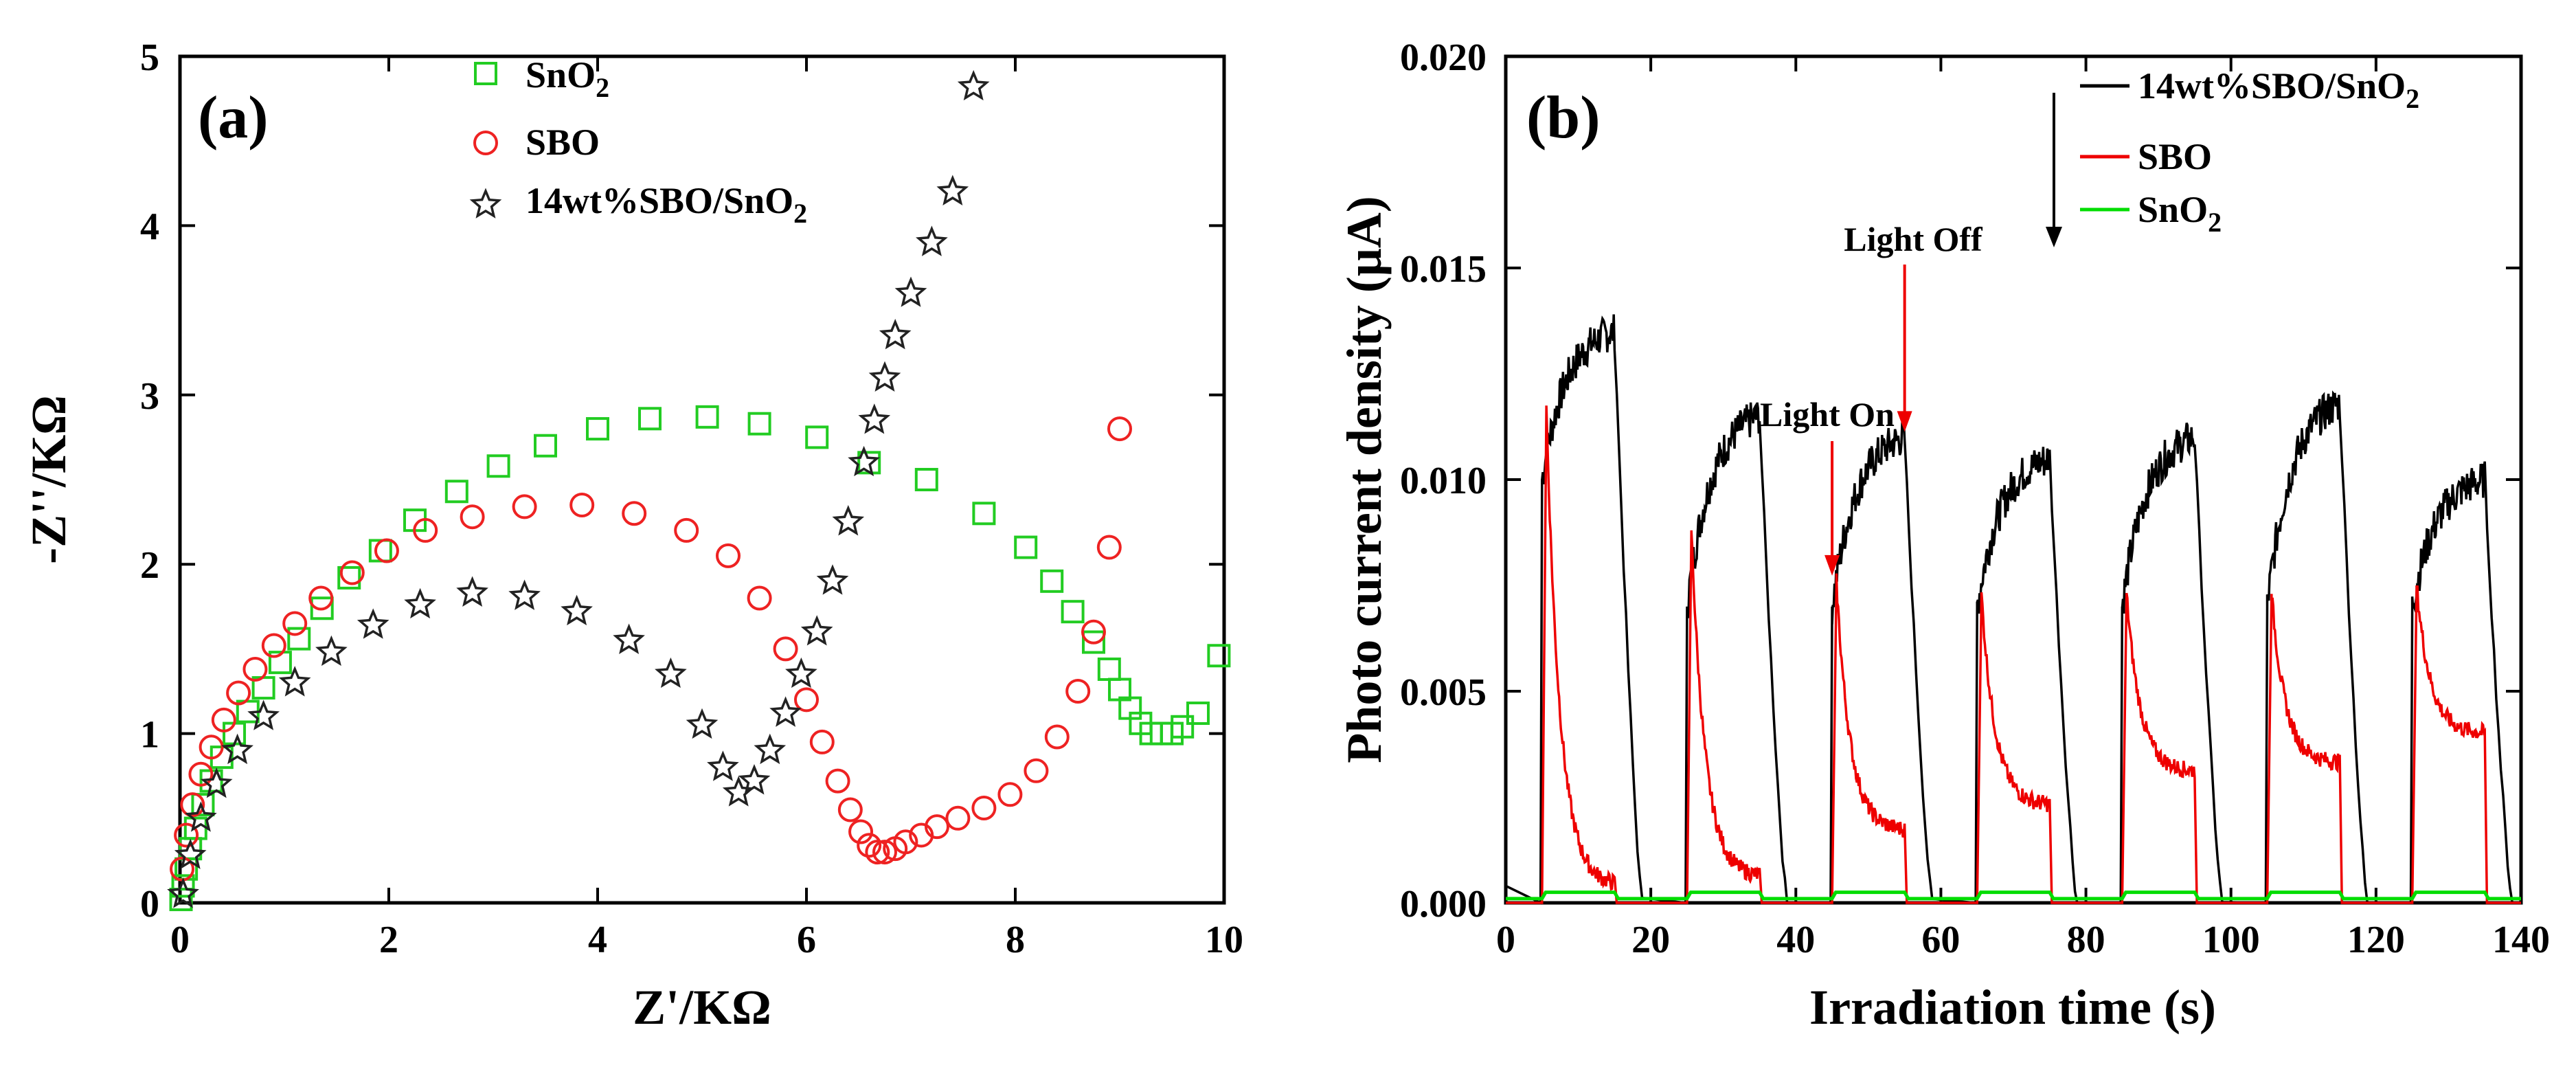 This screenshot has width=2576, height=1065. What do you see at coordinates (638, 141) in the screenshot?
I see `legend-a: SnO2 SBO 14wt%SBO/SnO2` at bounding box center [638, 141].